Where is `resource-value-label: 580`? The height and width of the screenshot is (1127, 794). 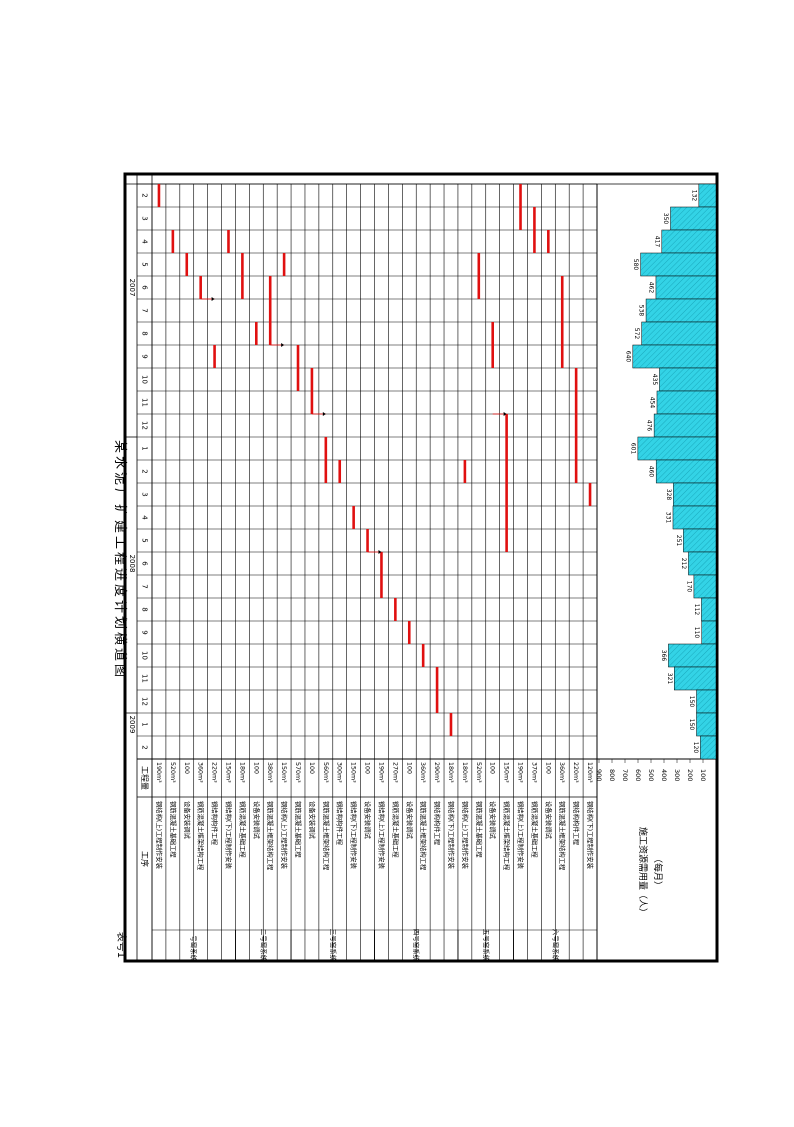 resource-value-label: 580 is located at coordinates (635, 265).